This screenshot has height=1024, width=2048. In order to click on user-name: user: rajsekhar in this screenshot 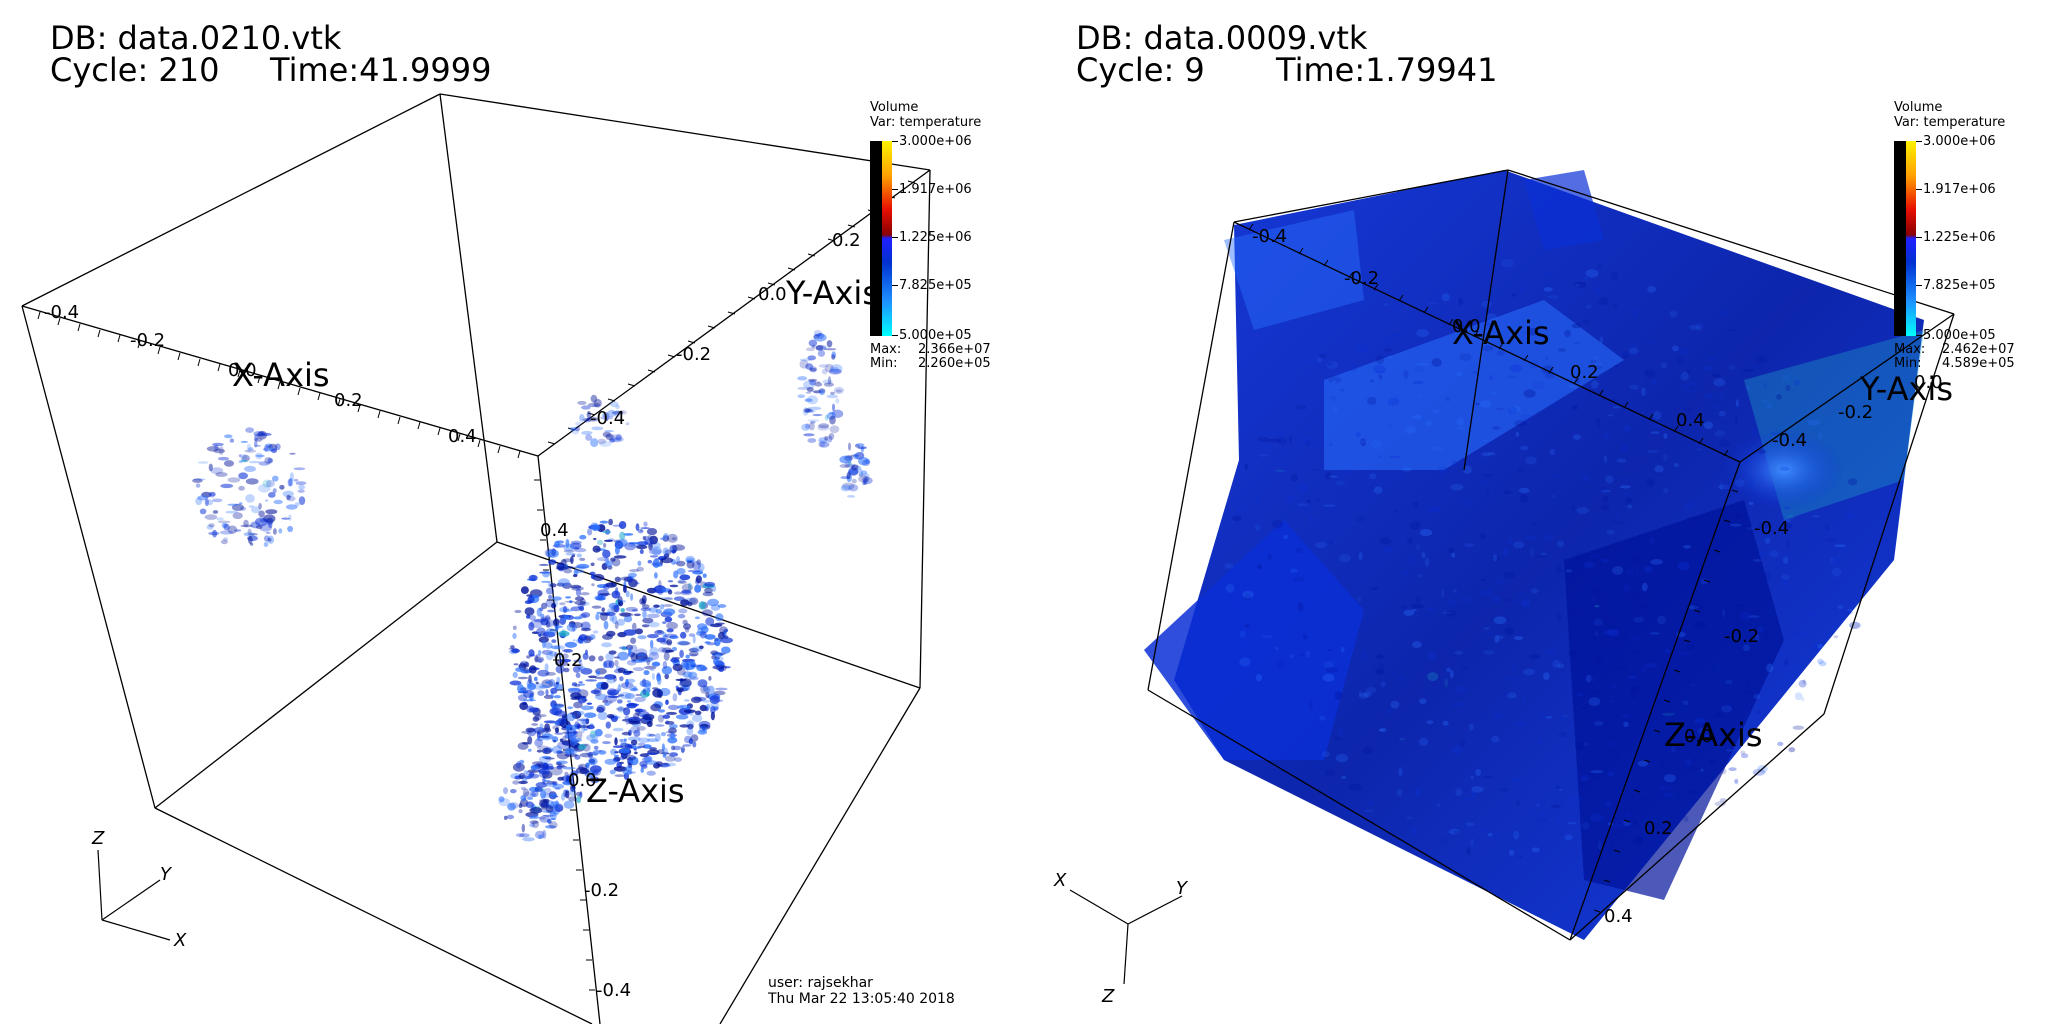, I will do `click(820, 983)`.